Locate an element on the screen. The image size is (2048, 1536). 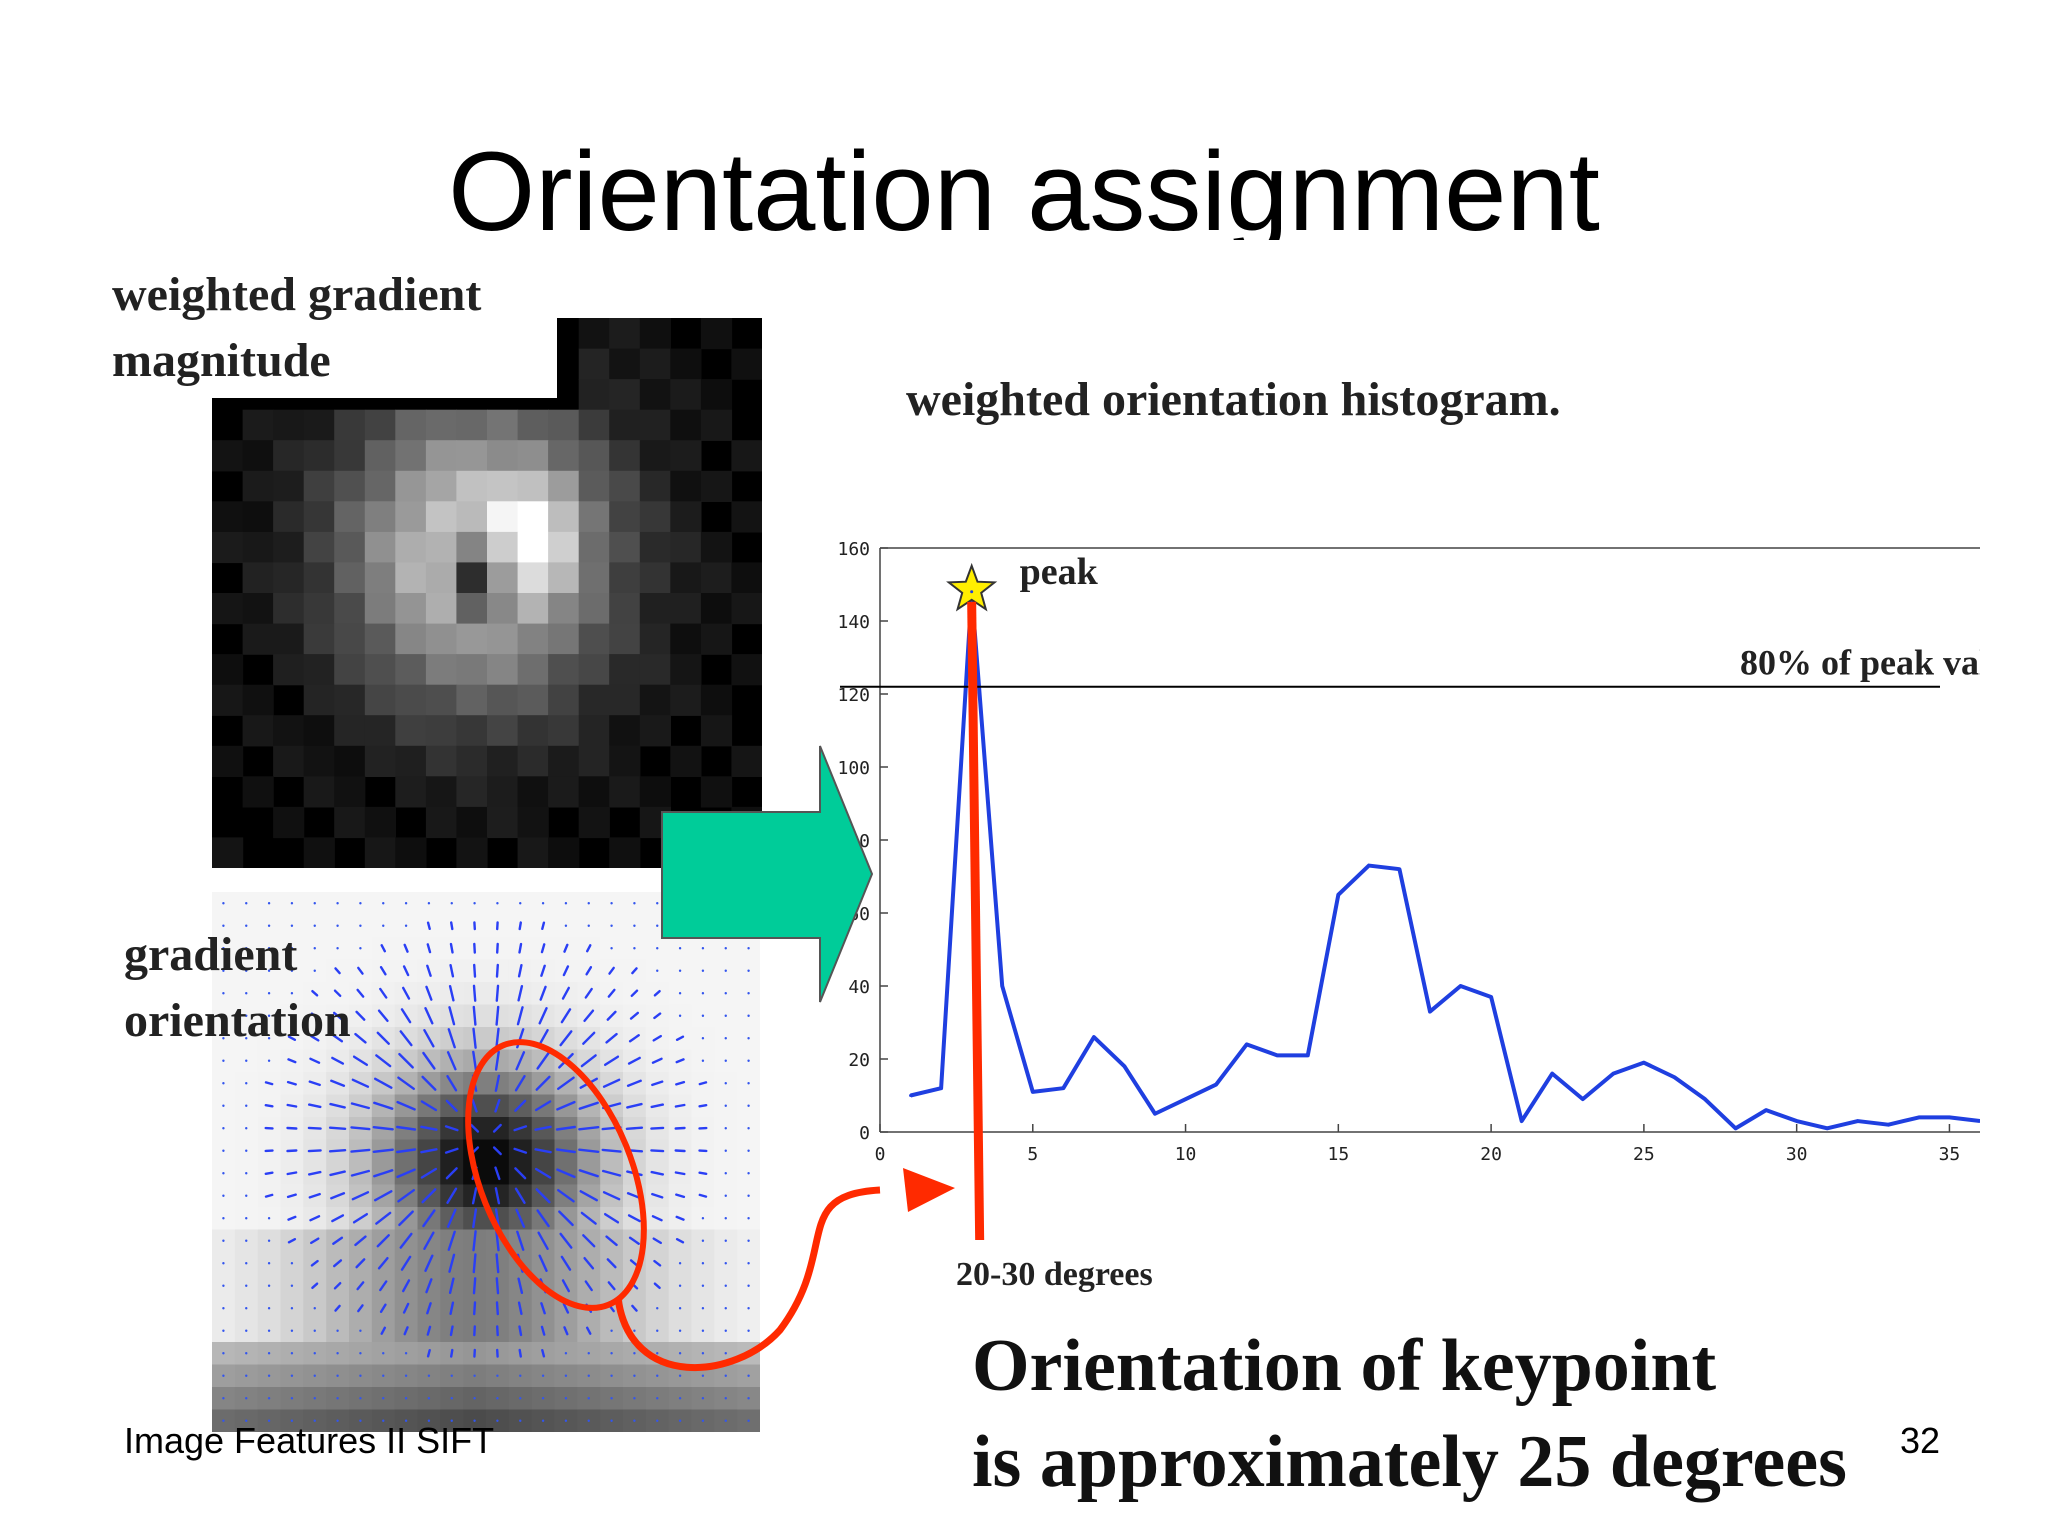
x-tick-label: 20 is located at coordinates (1491, 1154).